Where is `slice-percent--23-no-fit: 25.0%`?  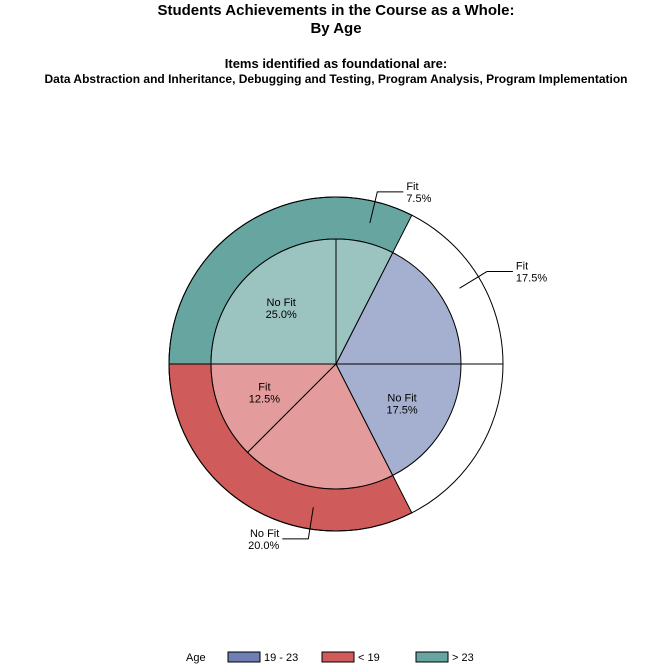 slice-percent--23-no-fit: 25.0% is located at coordinates (281, 315).